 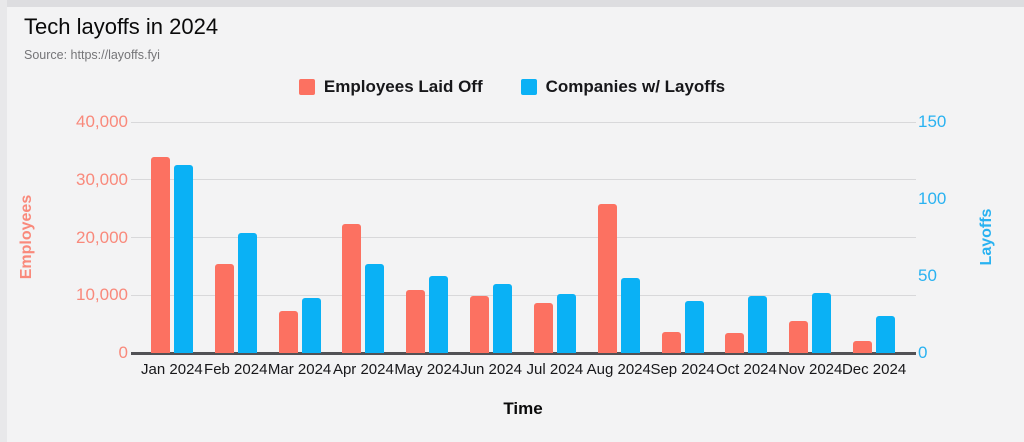 What do you see at coordinates (102, 237) in the screenshot?
I see `left-axis-tick-label: 20,000` at bounding box center [102, 237].